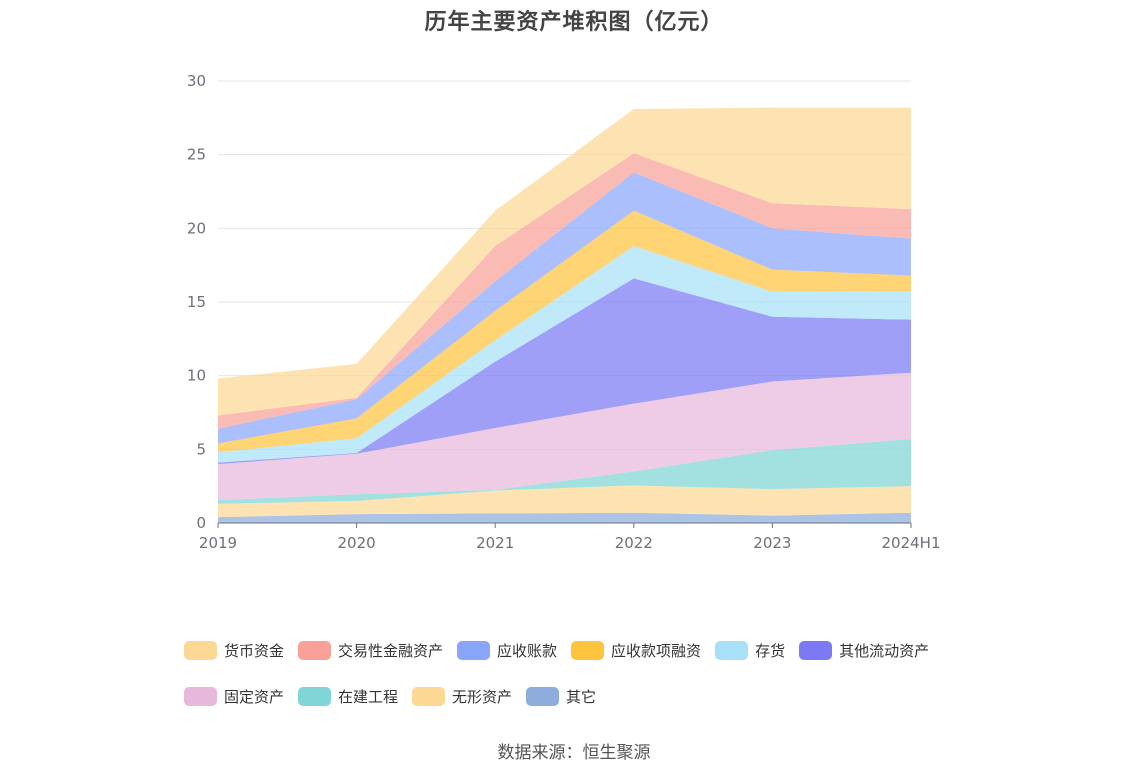 The height and width of the screenshot is (776, 1148). What do you see at coordinates (196, 228) in the screenshot?
I see `y-tick-label: 20` at bounding box center [196, 228].